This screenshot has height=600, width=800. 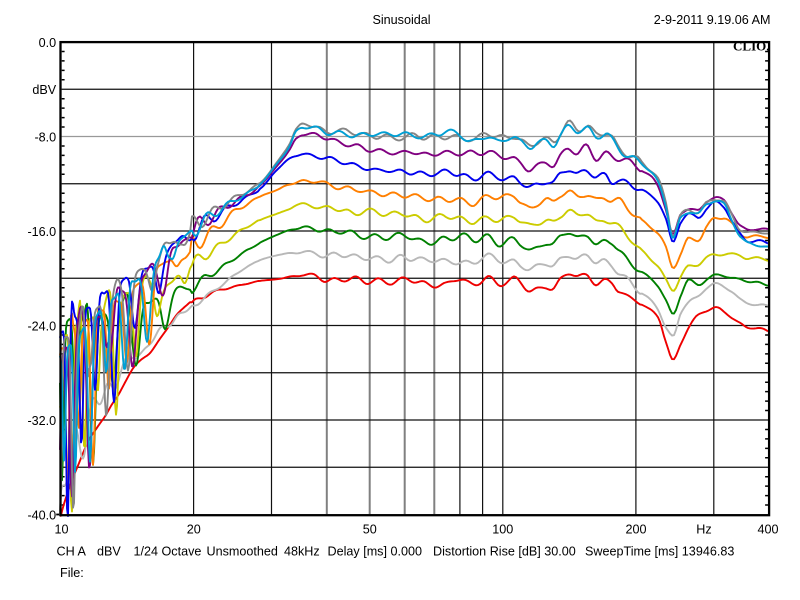 What do you see at coordinates (48, 43) in the screenshot?
I see `svg-text: 0.0` at bounding box center [48, 43].